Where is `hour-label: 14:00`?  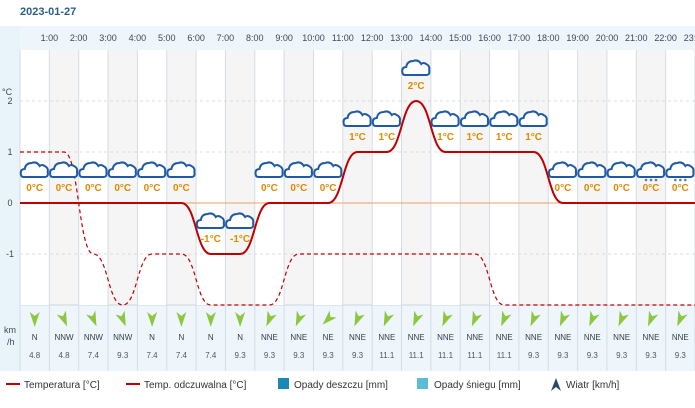 hour-label: 14:00 is located at coordinates (431, 38).